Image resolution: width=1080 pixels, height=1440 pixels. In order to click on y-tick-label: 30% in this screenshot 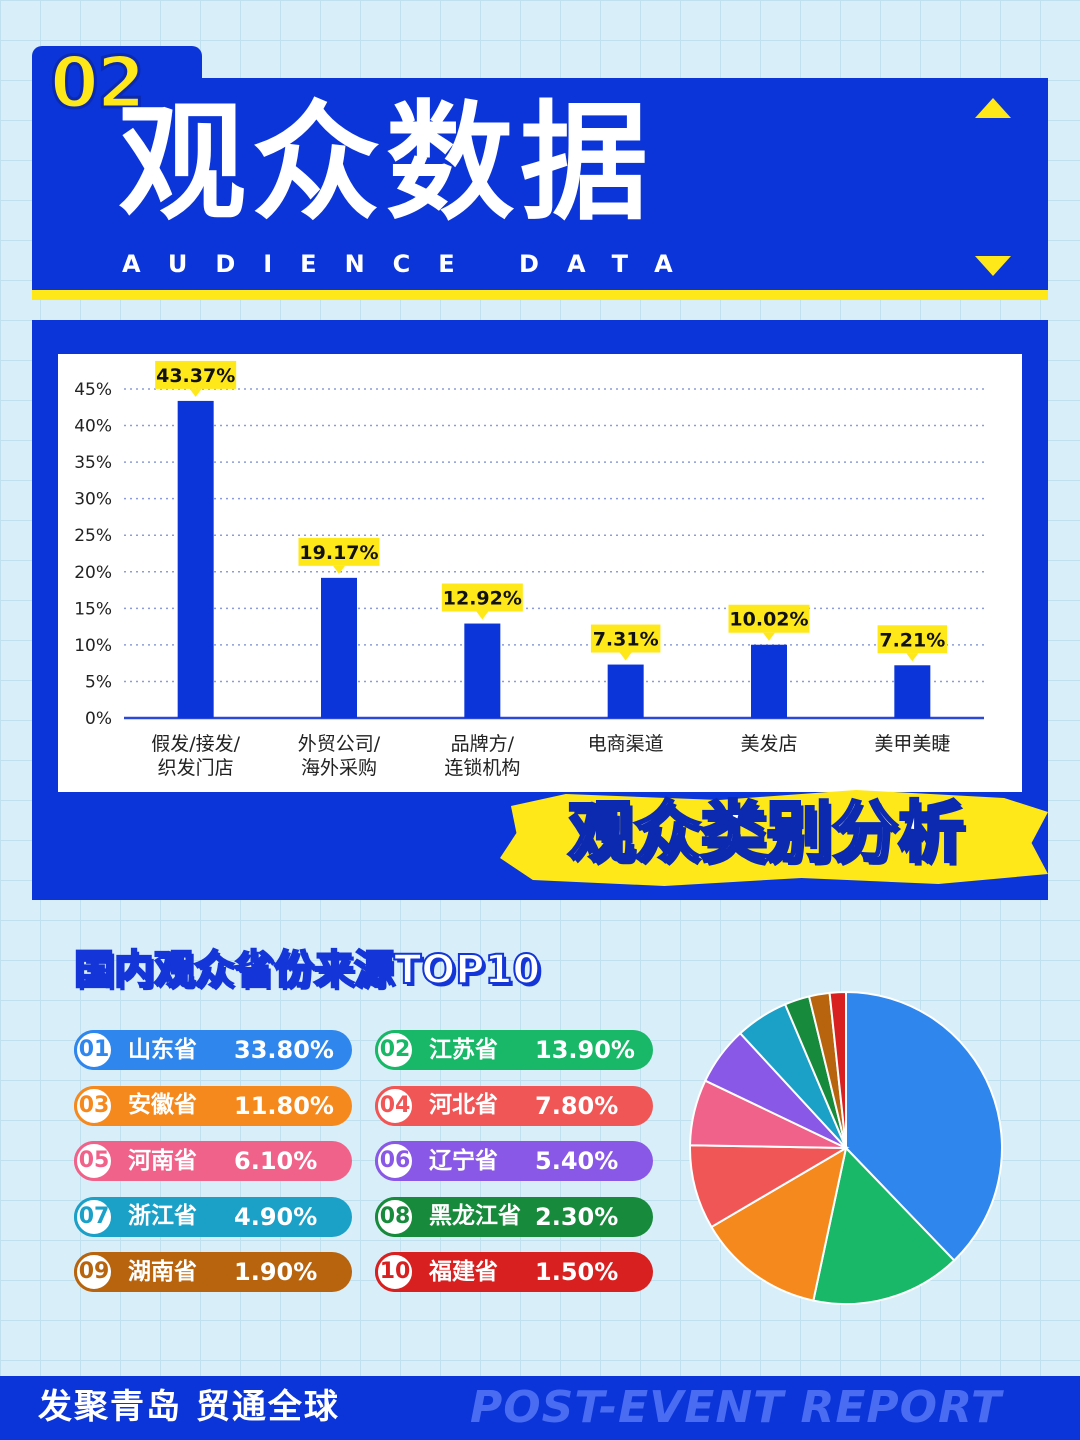, I will do `click(93, 500)`.